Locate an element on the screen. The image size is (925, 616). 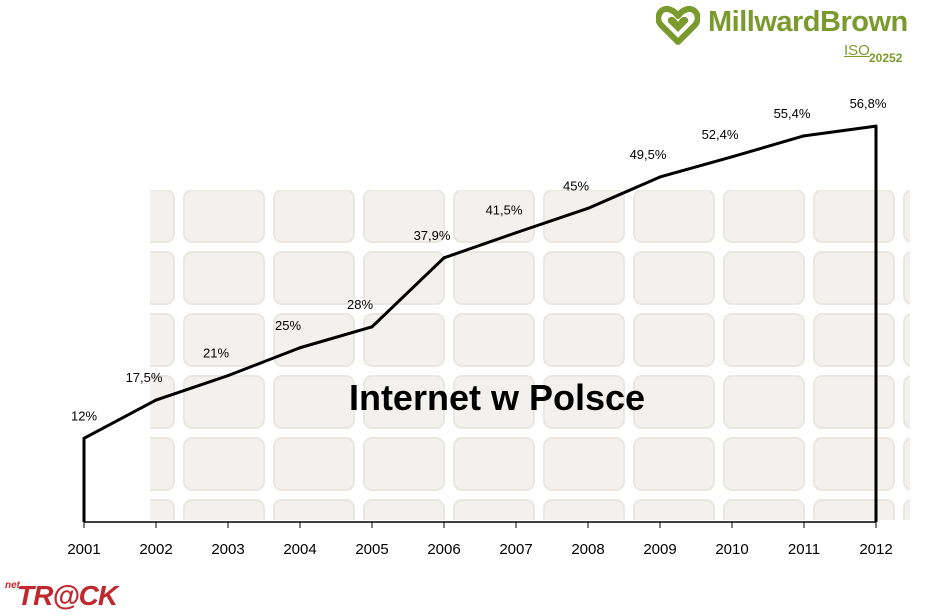
data-point-2006 is located at coordinates (444, 258).